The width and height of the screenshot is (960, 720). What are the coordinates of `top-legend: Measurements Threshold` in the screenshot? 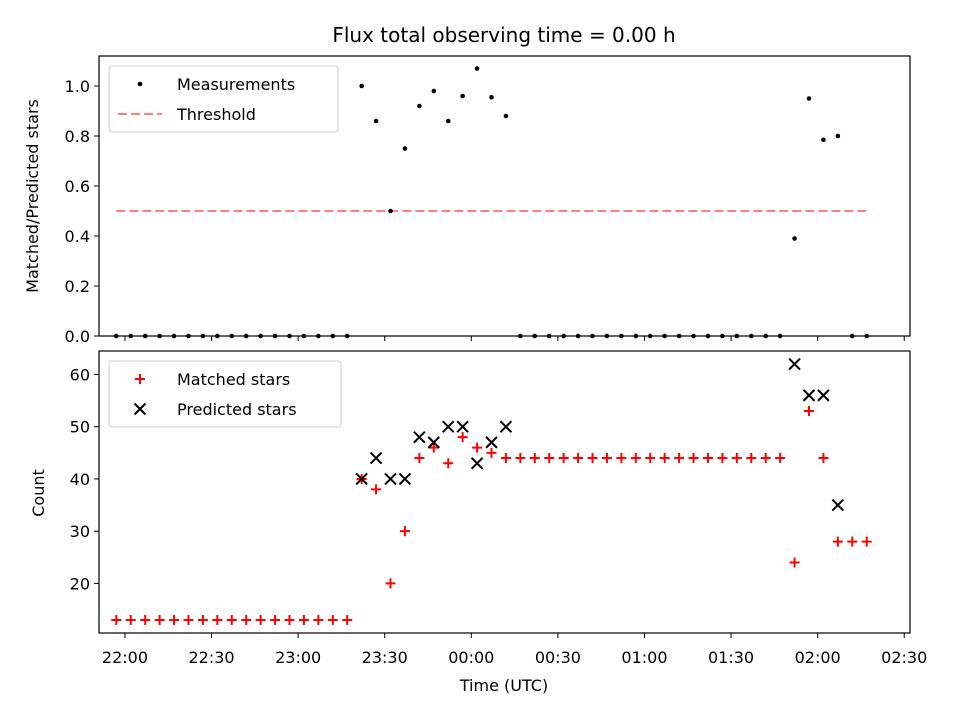 It's located at (223, 99).